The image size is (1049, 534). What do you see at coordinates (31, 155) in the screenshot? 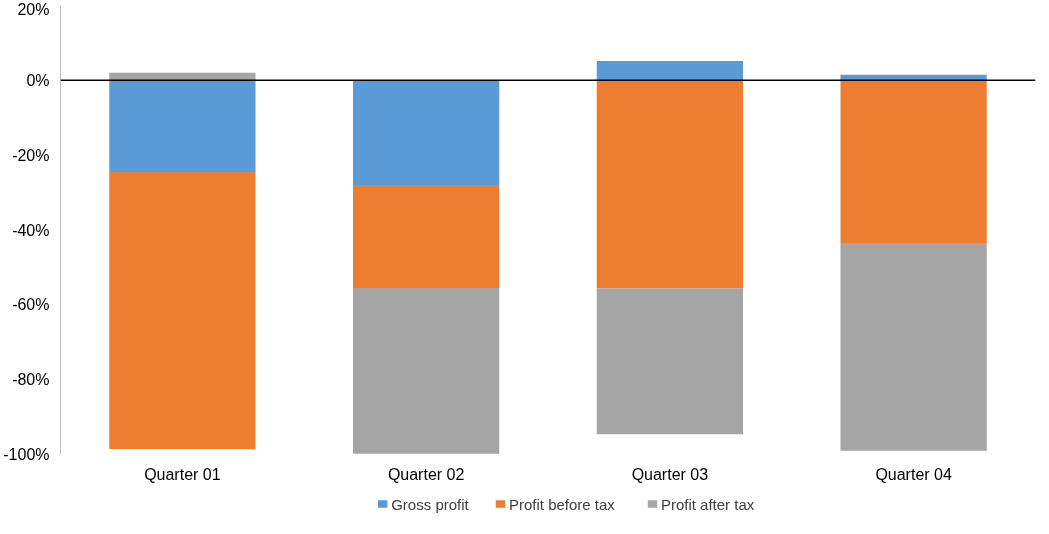
I see `y-tick-label: -20%` at bounding box center [31, 155].